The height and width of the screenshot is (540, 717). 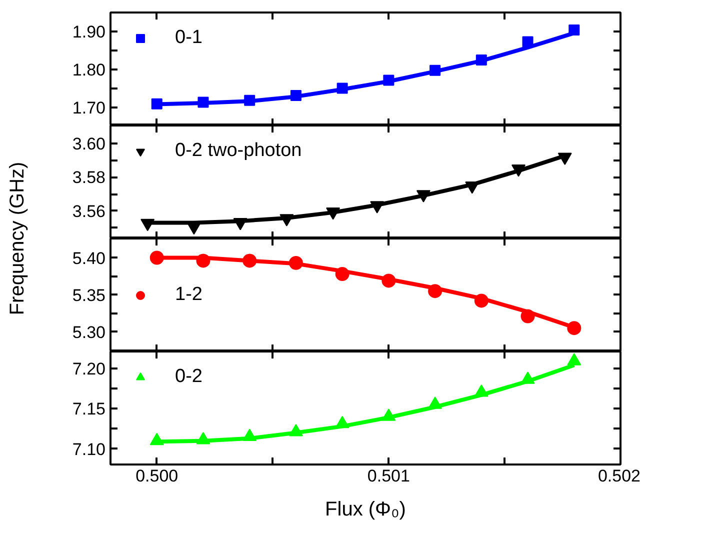 What do you see at coordinates (238, 151) in the screenshot?
I see `legend-label: 0-2 two-photon` at bounding box center [238, 151].